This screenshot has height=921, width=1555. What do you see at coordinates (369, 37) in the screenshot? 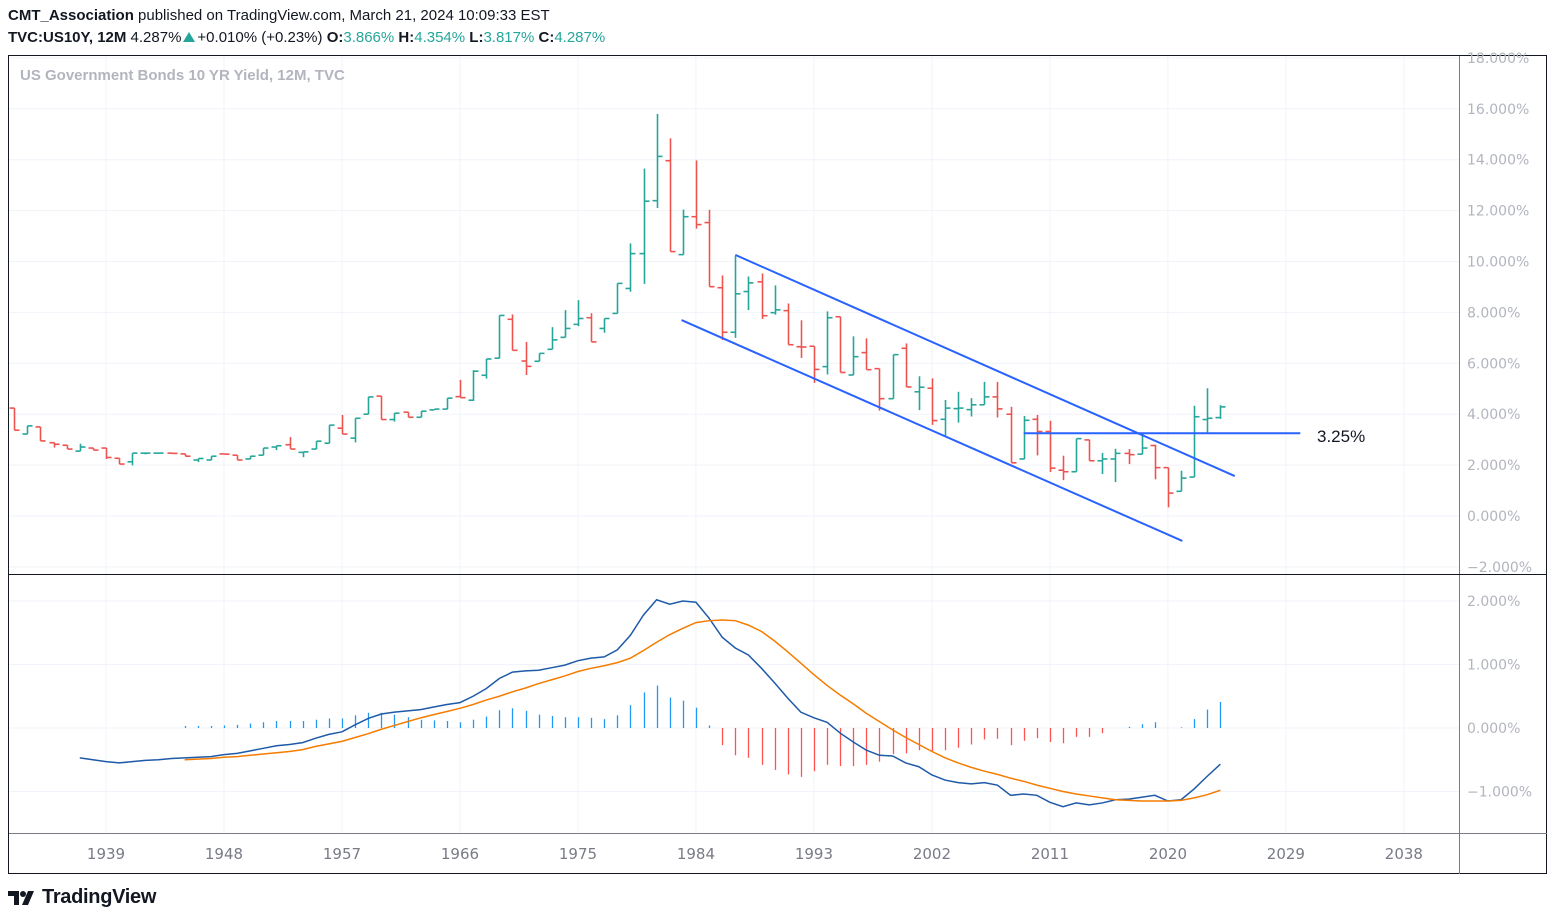
I see `open-value: 3.866%` at bounding box center [369, 37].